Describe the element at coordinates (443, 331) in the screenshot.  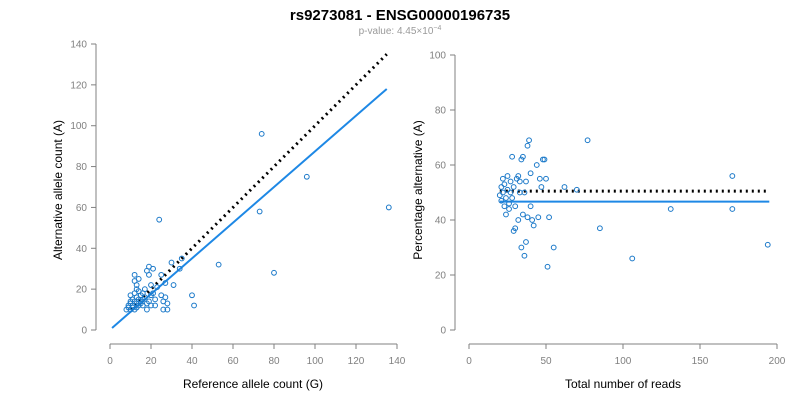
I see `y-tick-label: 0` at that location.